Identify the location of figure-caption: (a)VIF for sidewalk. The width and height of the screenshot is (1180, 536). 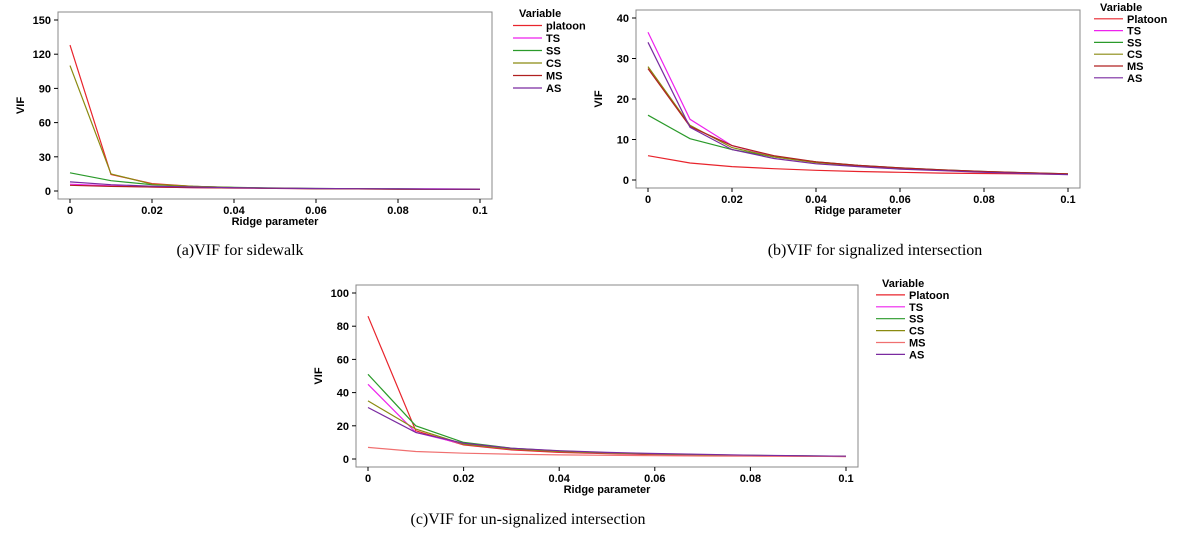
(239, 250).